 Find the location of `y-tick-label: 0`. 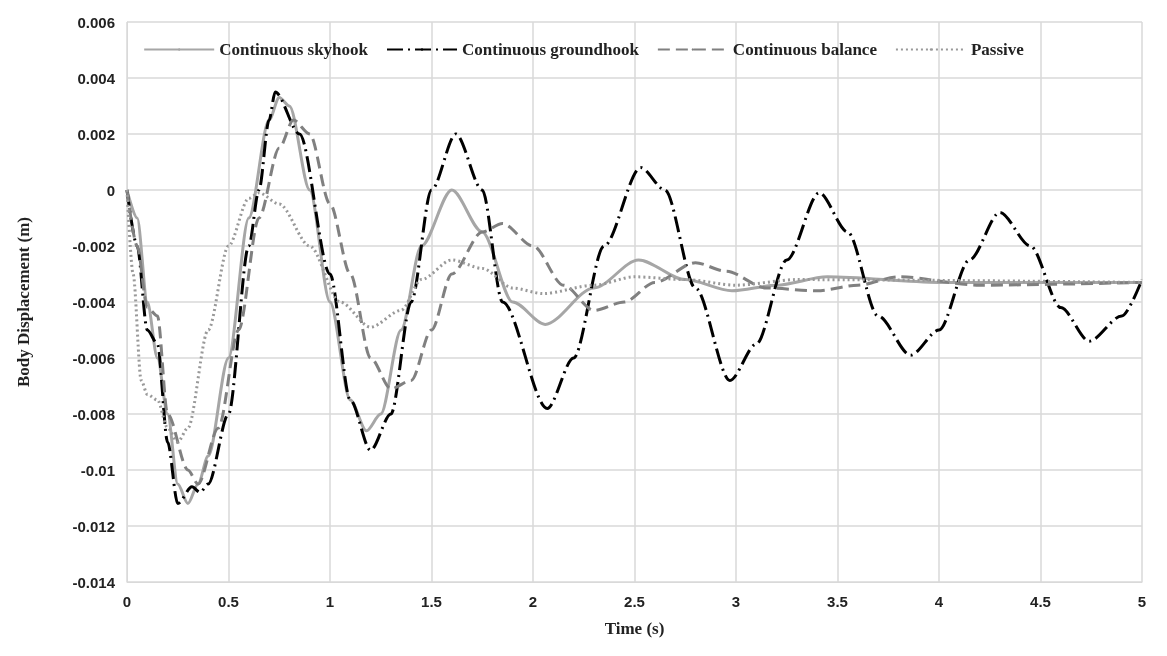

y-tick-label: 0 is located at coordinates (110, 190).